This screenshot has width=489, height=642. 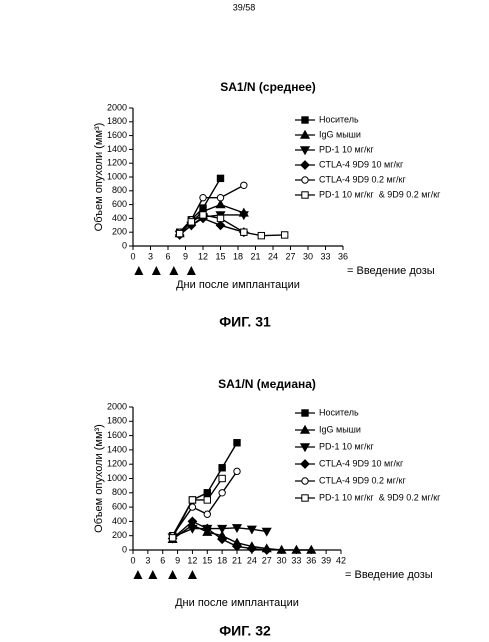 I want to click on x-tick-label: 24, so click(x=273, y=256).